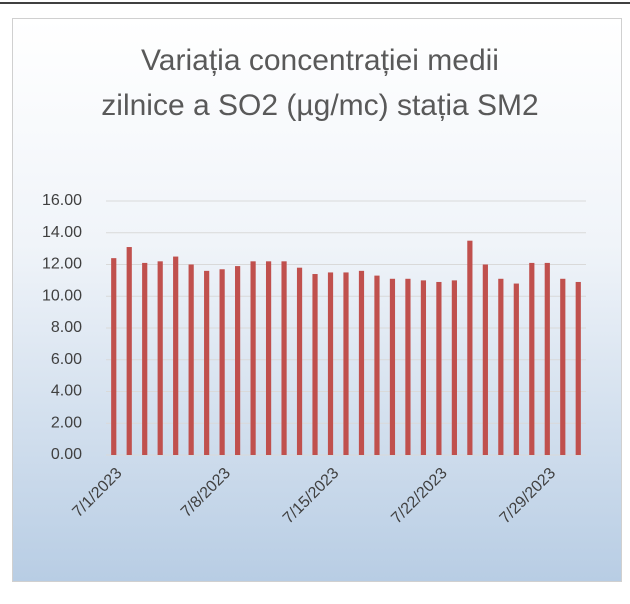  What do you see at coordinates (66, 327) in the screenshot?
I see `y-tick-label: 8.00` at bounding box center [66, 327].